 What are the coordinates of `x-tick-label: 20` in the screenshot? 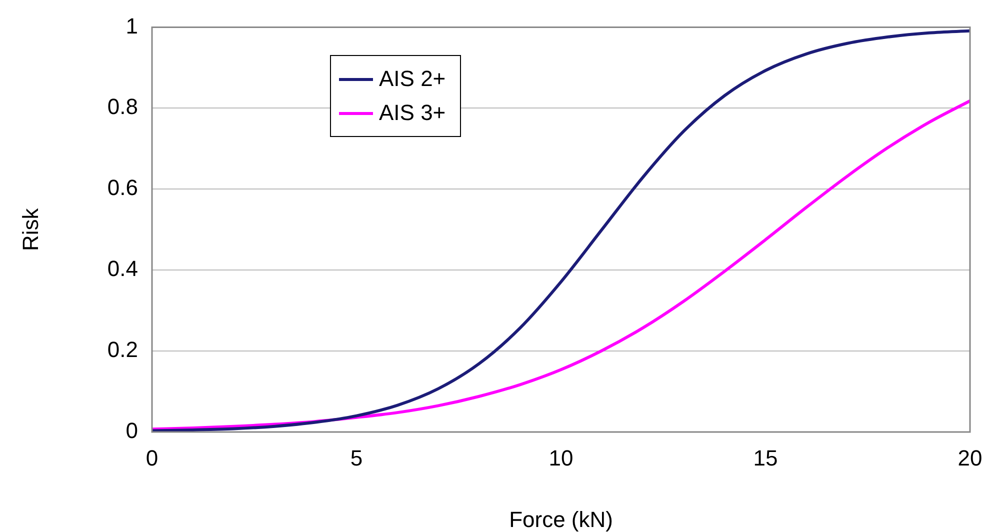 It's located at (970, 457).